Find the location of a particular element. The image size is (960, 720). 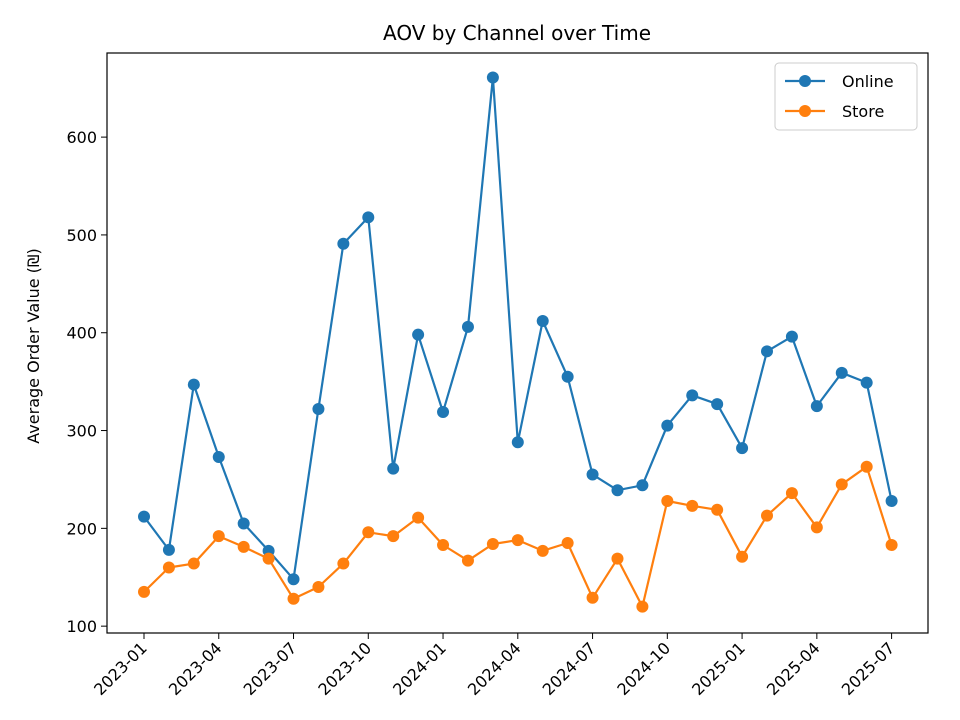

y-tick-label: 100 is located at coordinates (81, 626).